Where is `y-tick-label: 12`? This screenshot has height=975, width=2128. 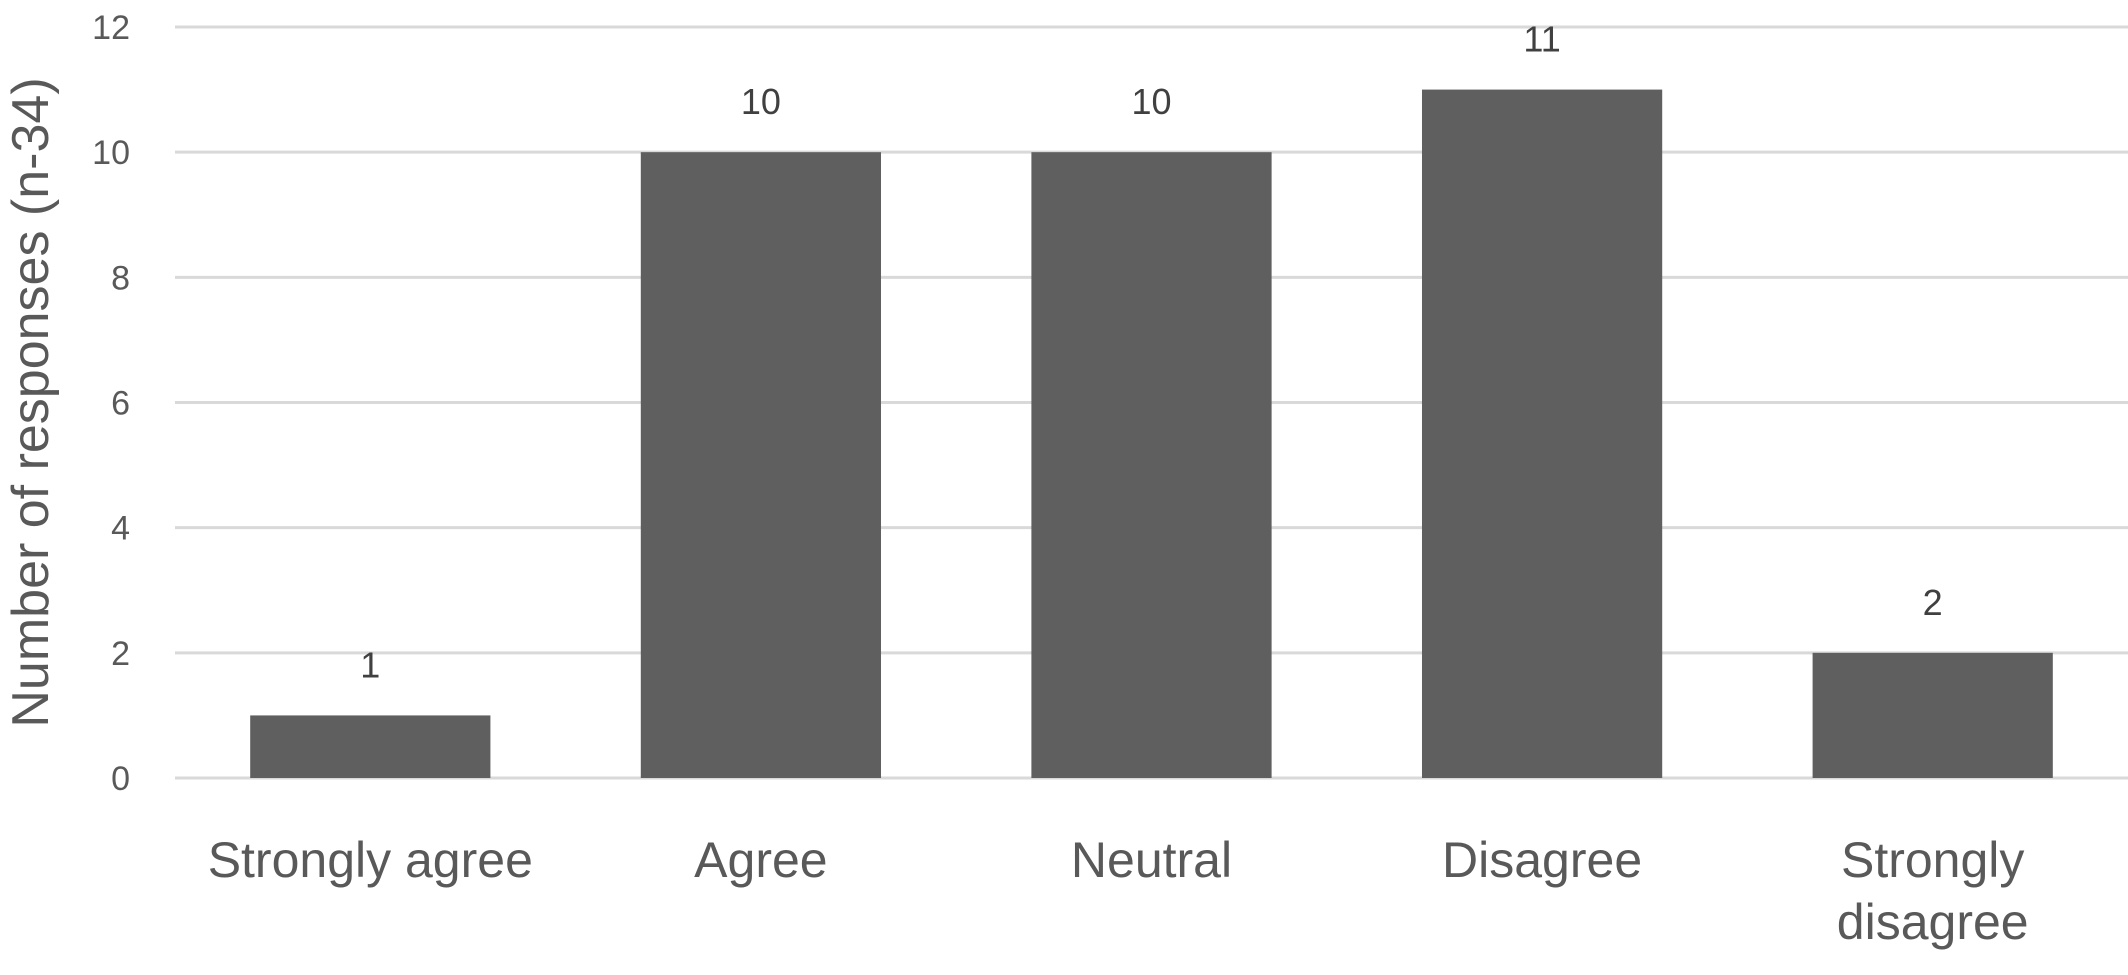 y-tick-label: 12 is located at coordinates (111, 28).